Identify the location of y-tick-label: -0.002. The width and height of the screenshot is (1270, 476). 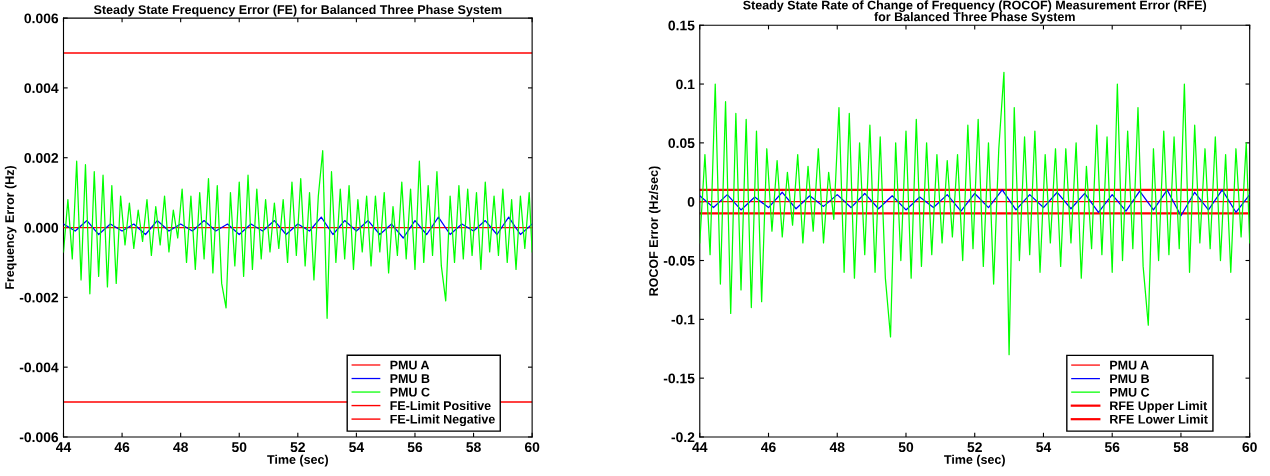
(39, 297).